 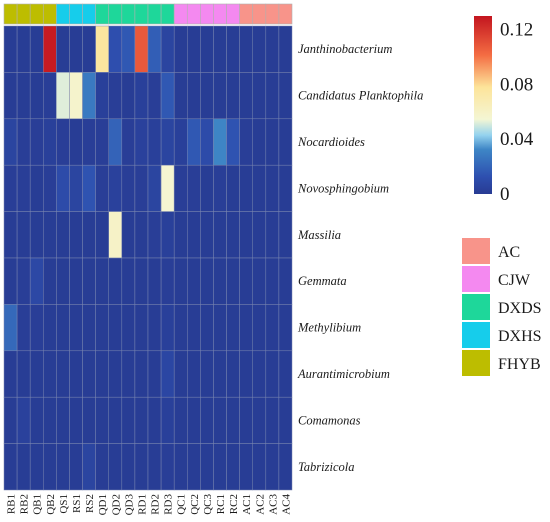 What do you see at coordinates (519, 364) in the screenshot?
I see `legend-label: FHYB` at bounding box center [519, 364].